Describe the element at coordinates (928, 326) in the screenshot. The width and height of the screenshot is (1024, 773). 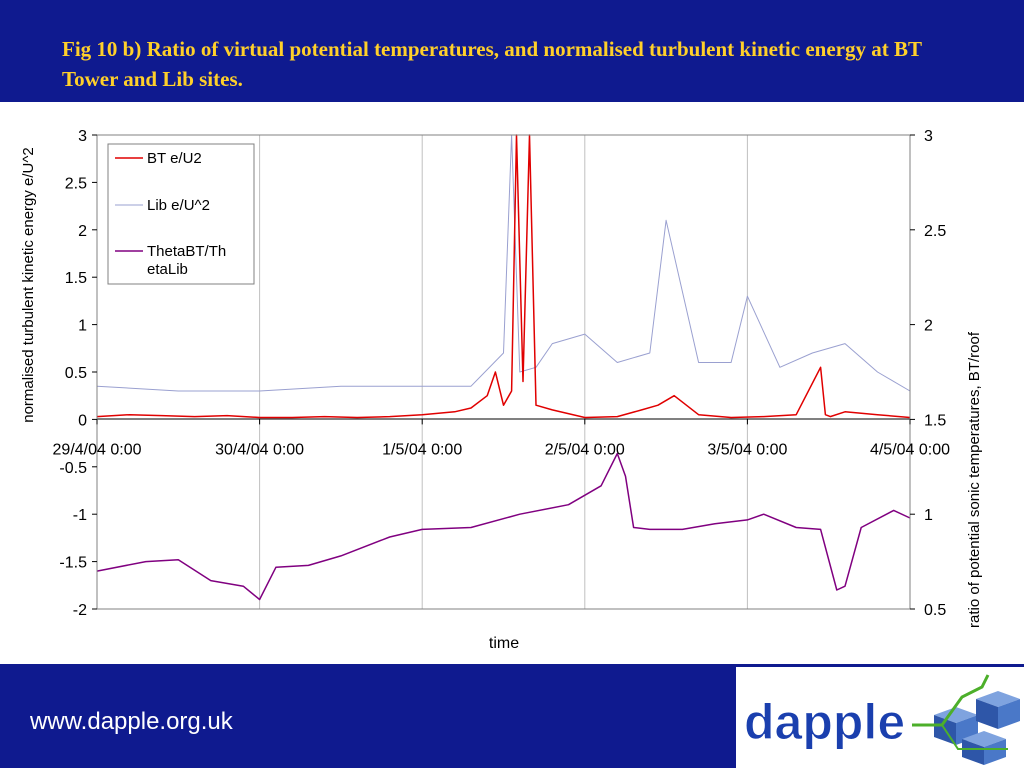
I see `right-tick-label: 2` at that location.